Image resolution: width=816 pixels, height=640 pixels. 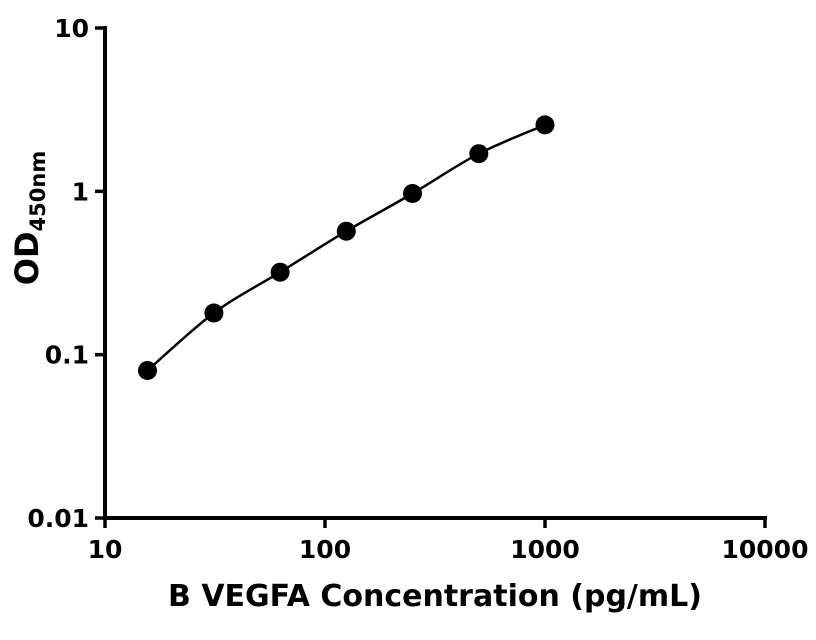 I want to click on x-tick-label: 100, so click(x=325, y=549).